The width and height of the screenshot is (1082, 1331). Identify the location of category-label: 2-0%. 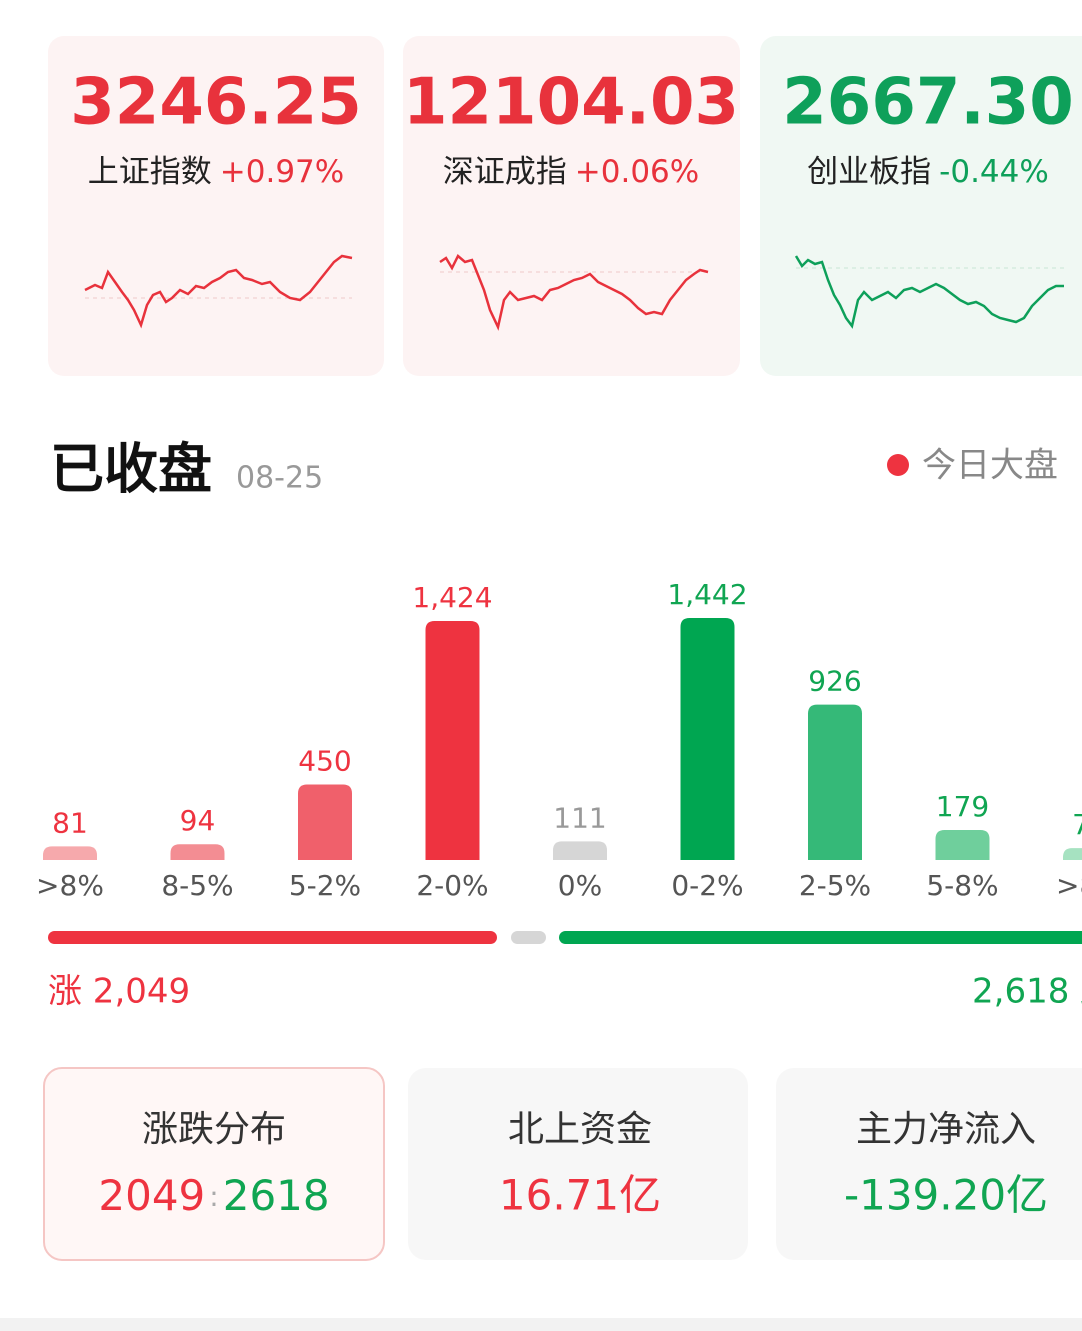
(452, 885).